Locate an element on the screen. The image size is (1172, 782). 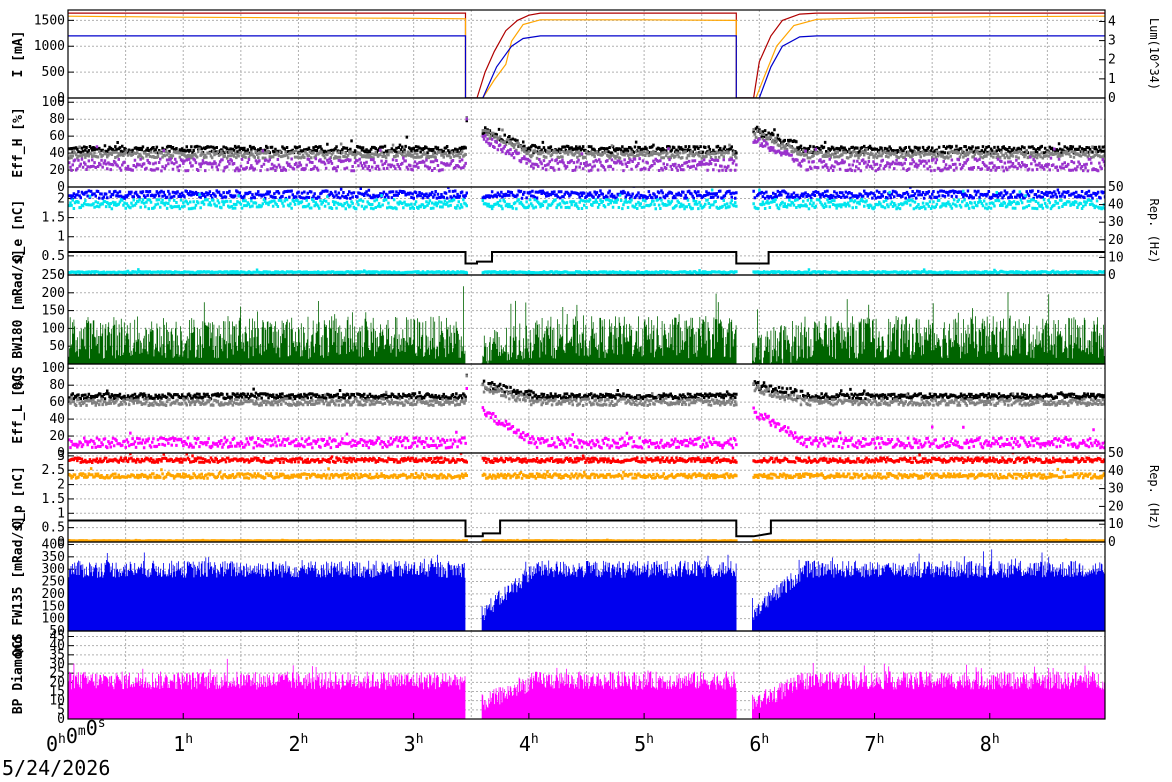
panel-effL: 0 20 40 60 80 100 Eff_L [%] is located at coordinates (558, 411).